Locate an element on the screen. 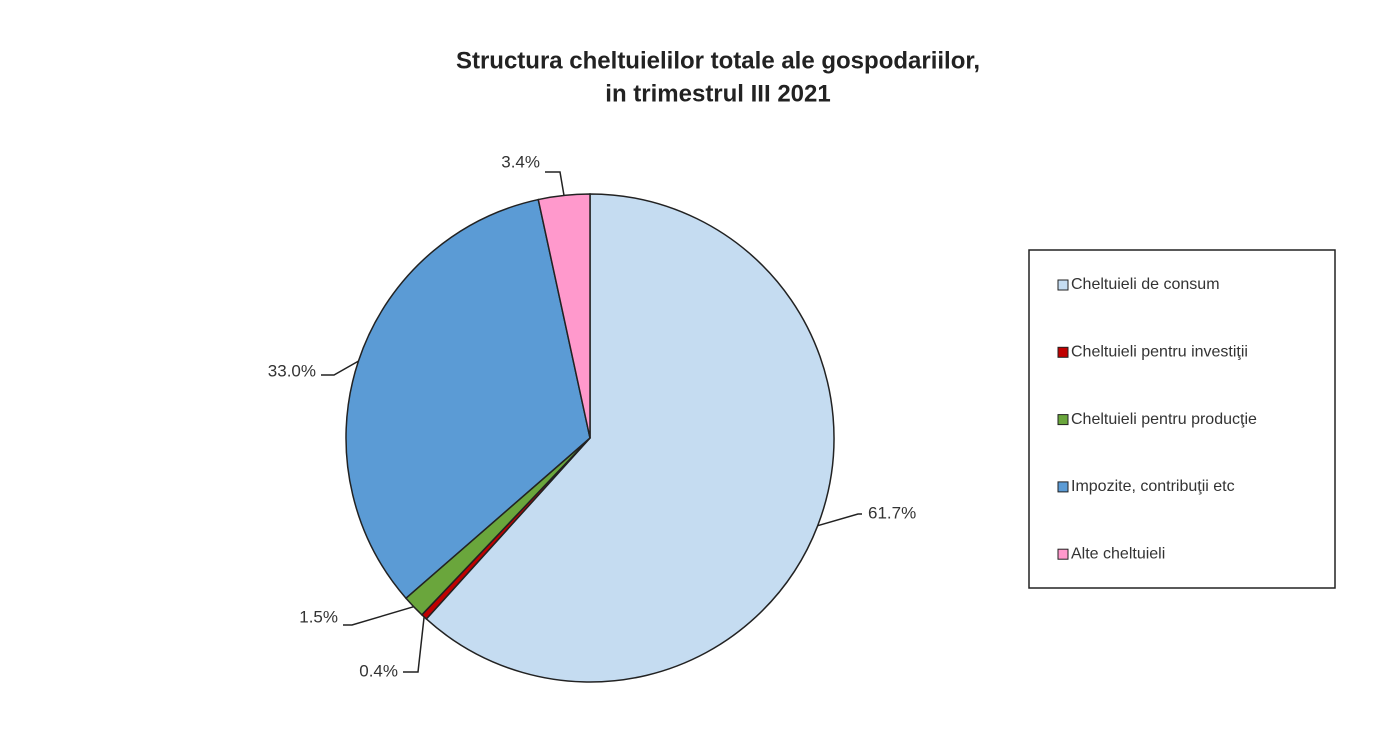  legend-box is located at coordinates (1182, 419).